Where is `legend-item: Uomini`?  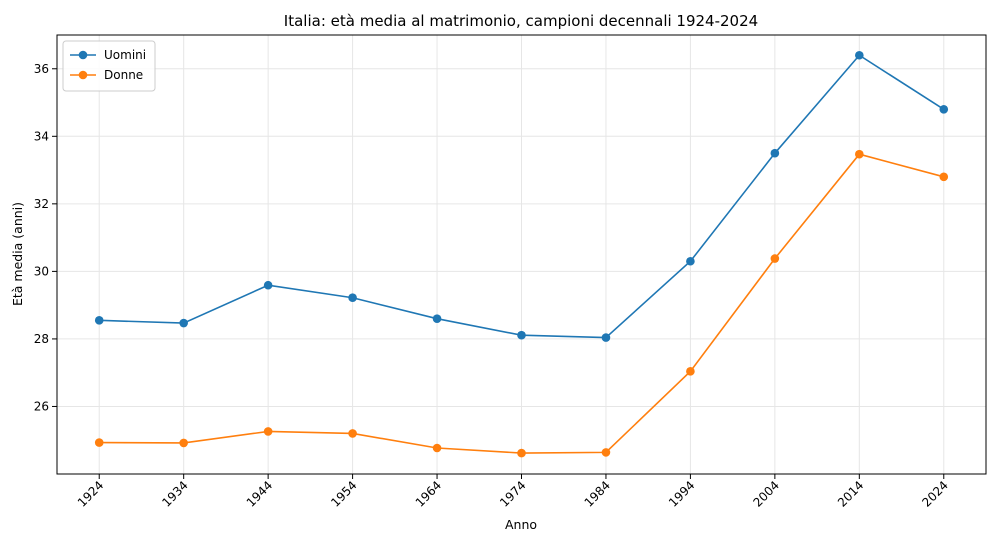
legend-item: Uomini is located at coordinates (108, 55).